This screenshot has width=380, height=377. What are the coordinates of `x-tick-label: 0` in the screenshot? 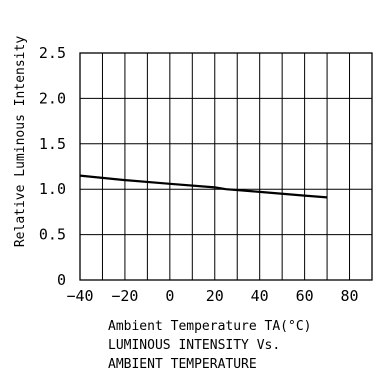 It's located at (169, 296).